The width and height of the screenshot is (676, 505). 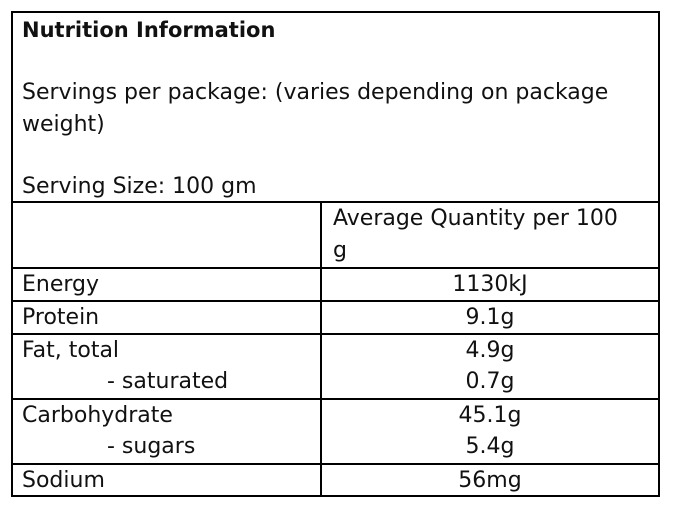 I want to click on title: Nutrition Information, so click(x=149, y=30).